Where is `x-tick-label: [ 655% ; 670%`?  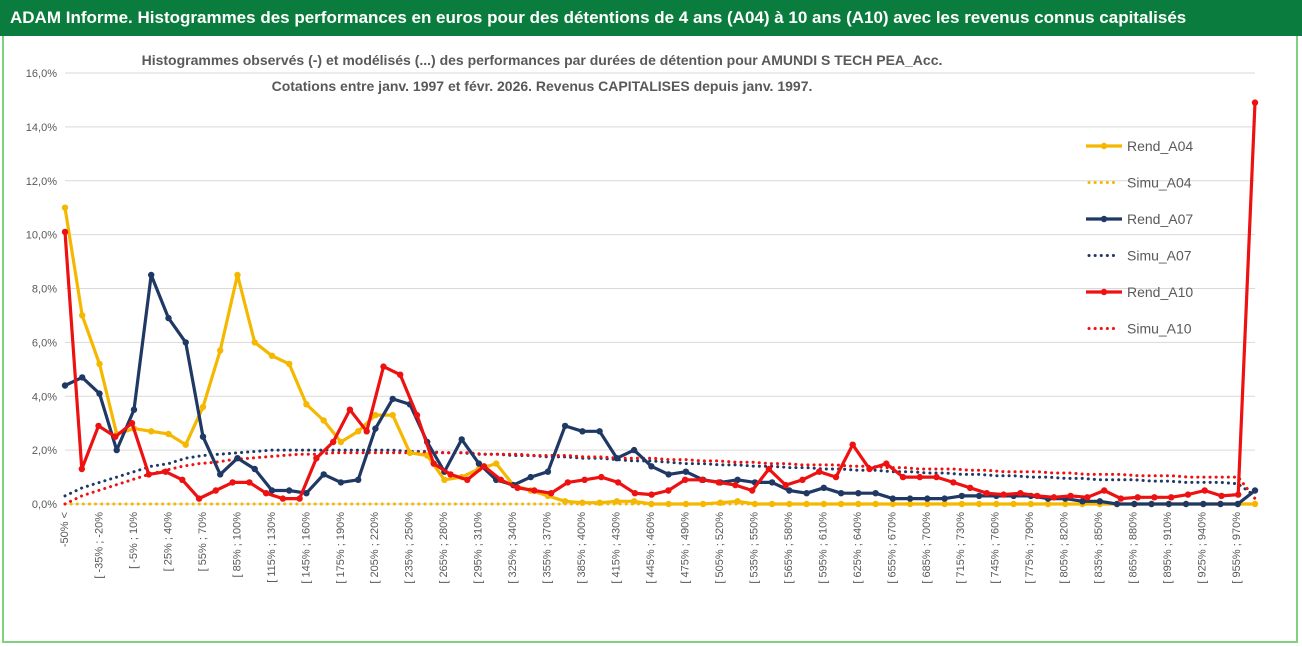 x-tick-label: [ 655% ; 670% is located at coordinates (892, 548).